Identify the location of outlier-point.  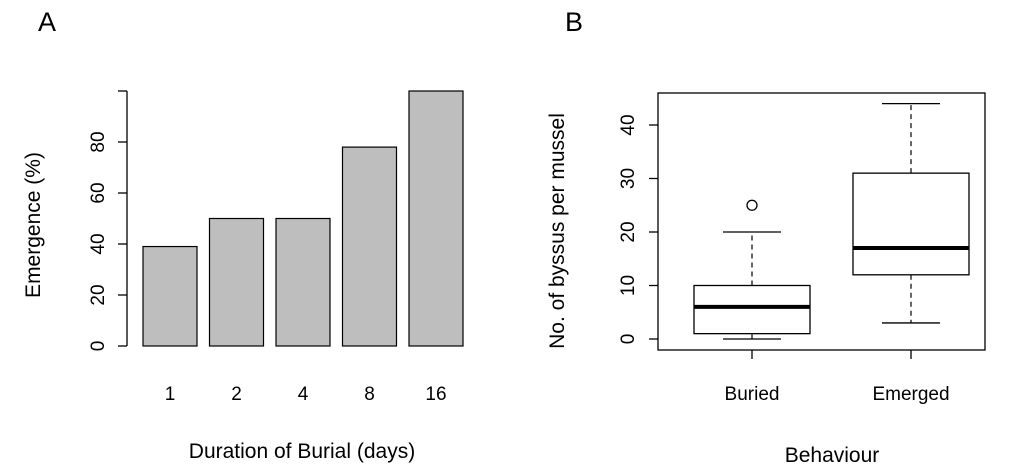
(752, 205).